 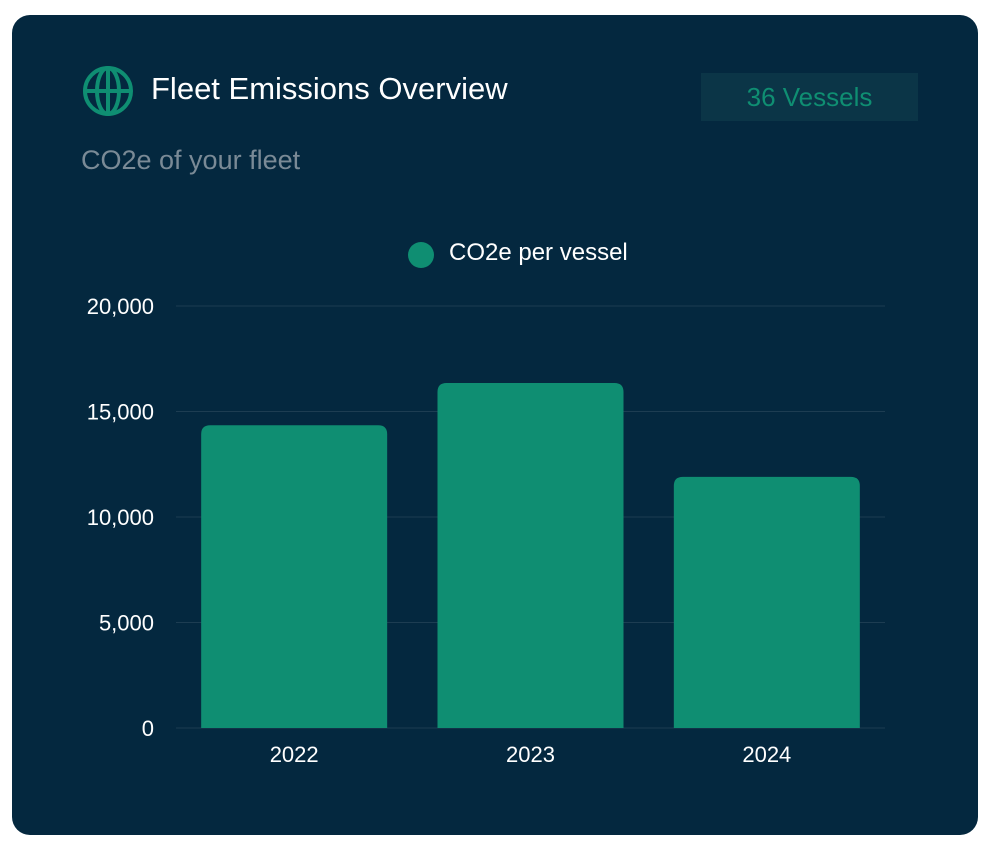 I want to click on legend-marker, so click(x=421, y=255).